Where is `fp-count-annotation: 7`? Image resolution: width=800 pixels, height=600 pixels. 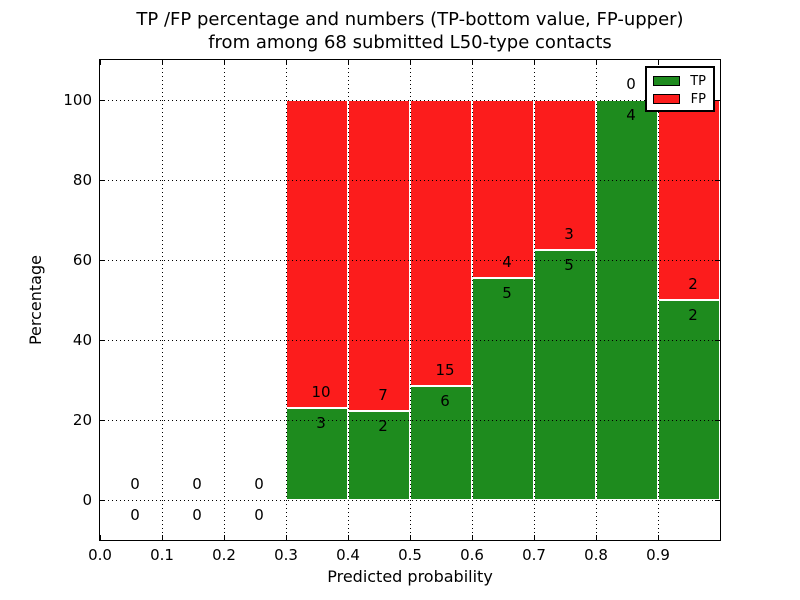 fp-count-annotation: 7 is located at coordinates (383, 395).